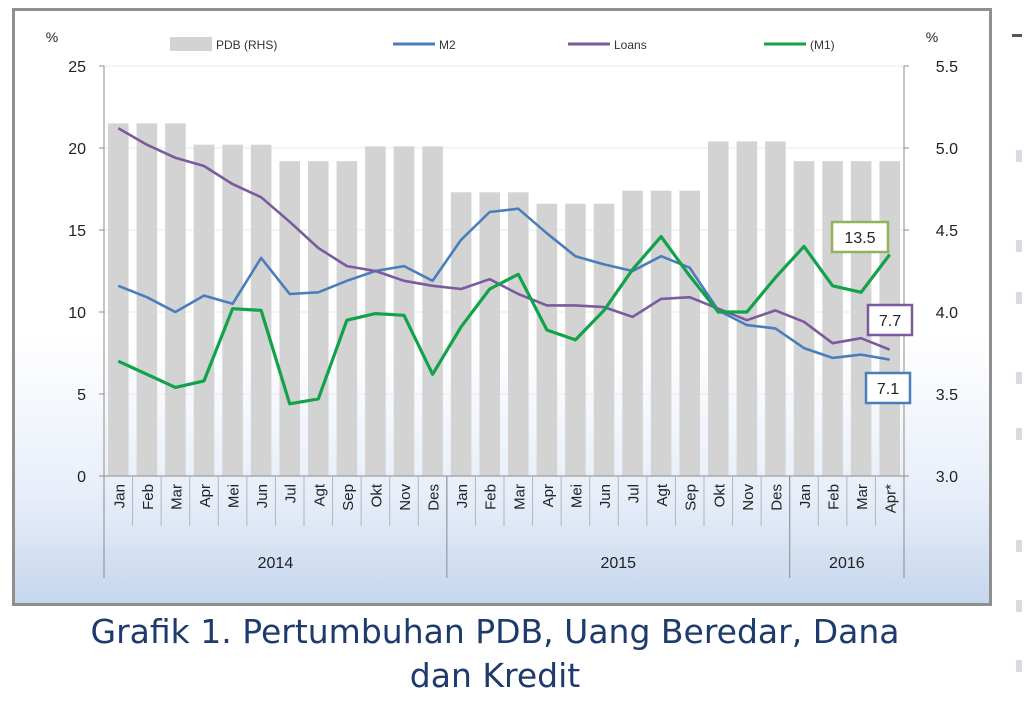  I want to click on left-tick-label: 25, so click(77, 67).